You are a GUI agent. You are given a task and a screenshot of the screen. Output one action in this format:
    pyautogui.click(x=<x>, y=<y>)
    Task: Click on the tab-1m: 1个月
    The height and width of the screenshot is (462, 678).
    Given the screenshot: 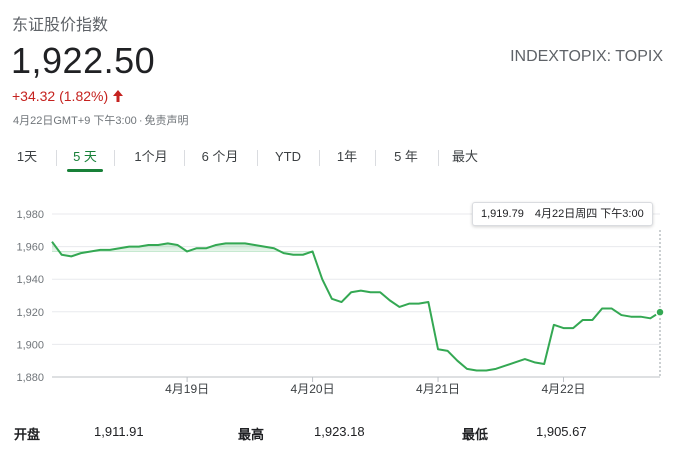 What is the action you would take?
    pyautogui.click(x=151, y=156)
    